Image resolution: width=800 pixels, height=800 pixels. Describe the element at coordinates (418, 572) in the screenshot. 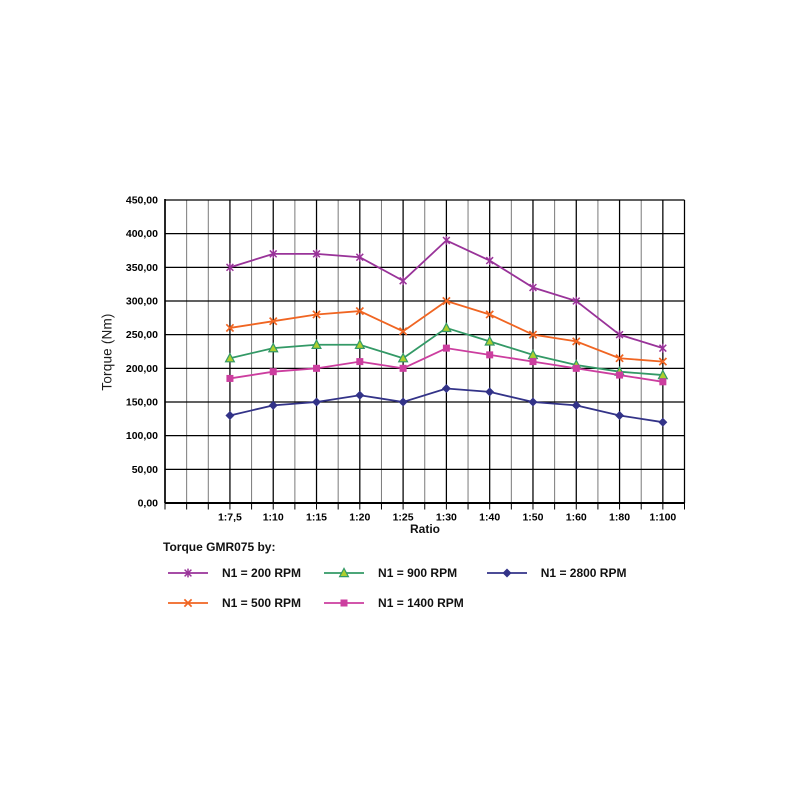

I see `legend-label: N1 = 900 RPM` at that location.